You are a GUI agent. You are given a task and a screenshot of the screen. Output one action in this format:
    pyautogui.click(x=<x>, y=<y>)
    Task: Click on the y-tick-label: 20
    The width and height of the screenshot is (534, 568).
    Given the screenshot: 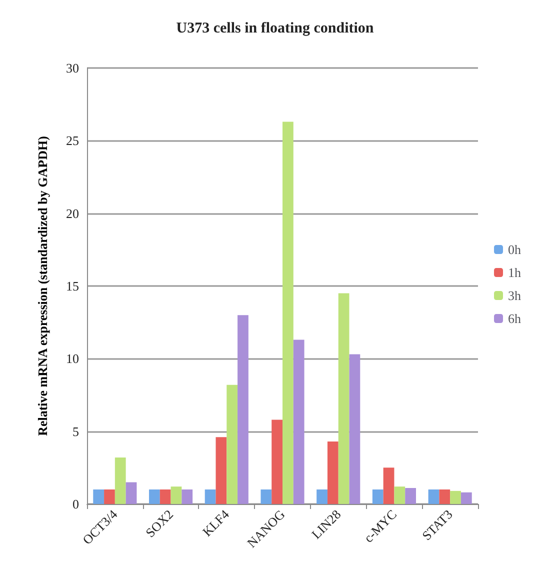 What is the action you would take?
    pyautogui.click(x=72, y=213)
    